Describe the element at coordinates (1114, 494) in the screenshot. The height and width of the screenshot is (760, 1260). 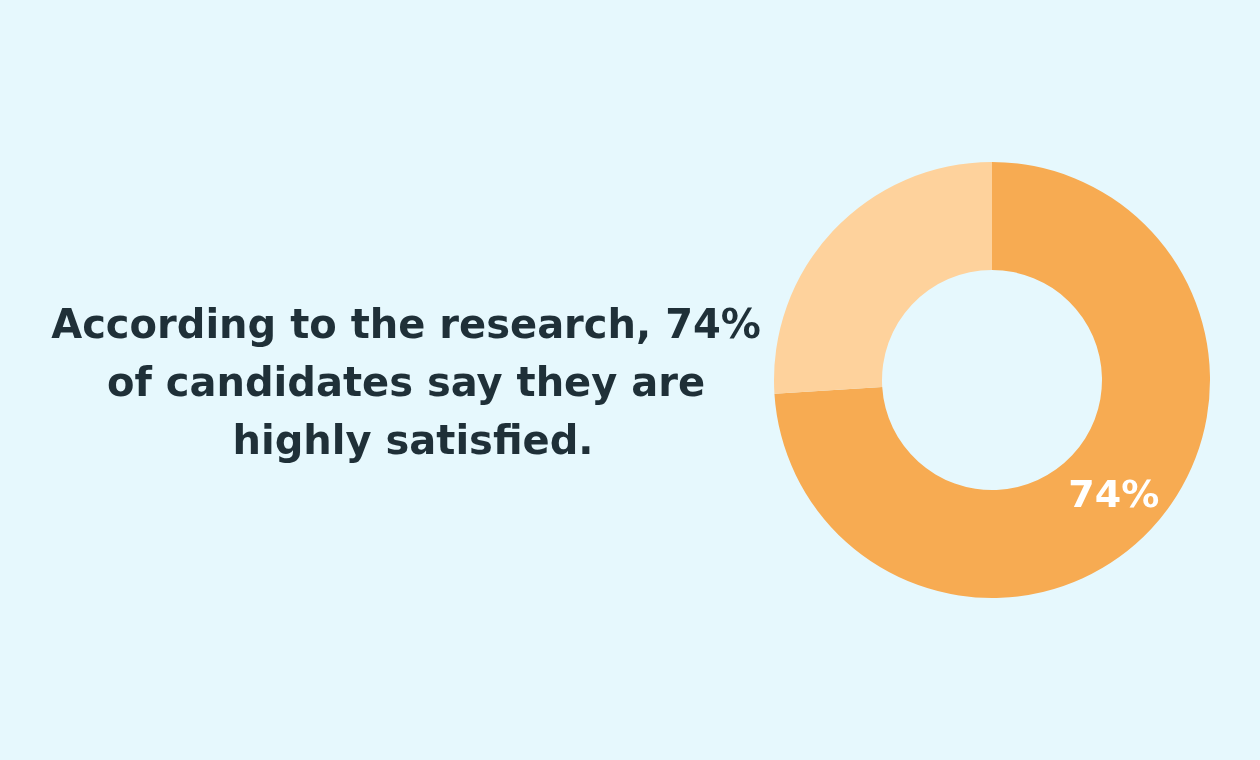
I see `data-label: 74%` at that location.